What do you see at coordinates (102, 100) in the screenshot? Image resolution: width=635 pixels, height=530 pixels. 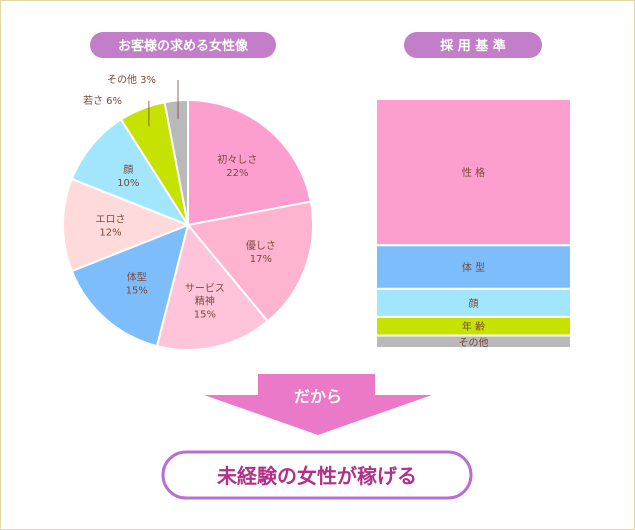 I see `pie-callout-label-6: 若さ 6%` at bounding box center [102, 100].